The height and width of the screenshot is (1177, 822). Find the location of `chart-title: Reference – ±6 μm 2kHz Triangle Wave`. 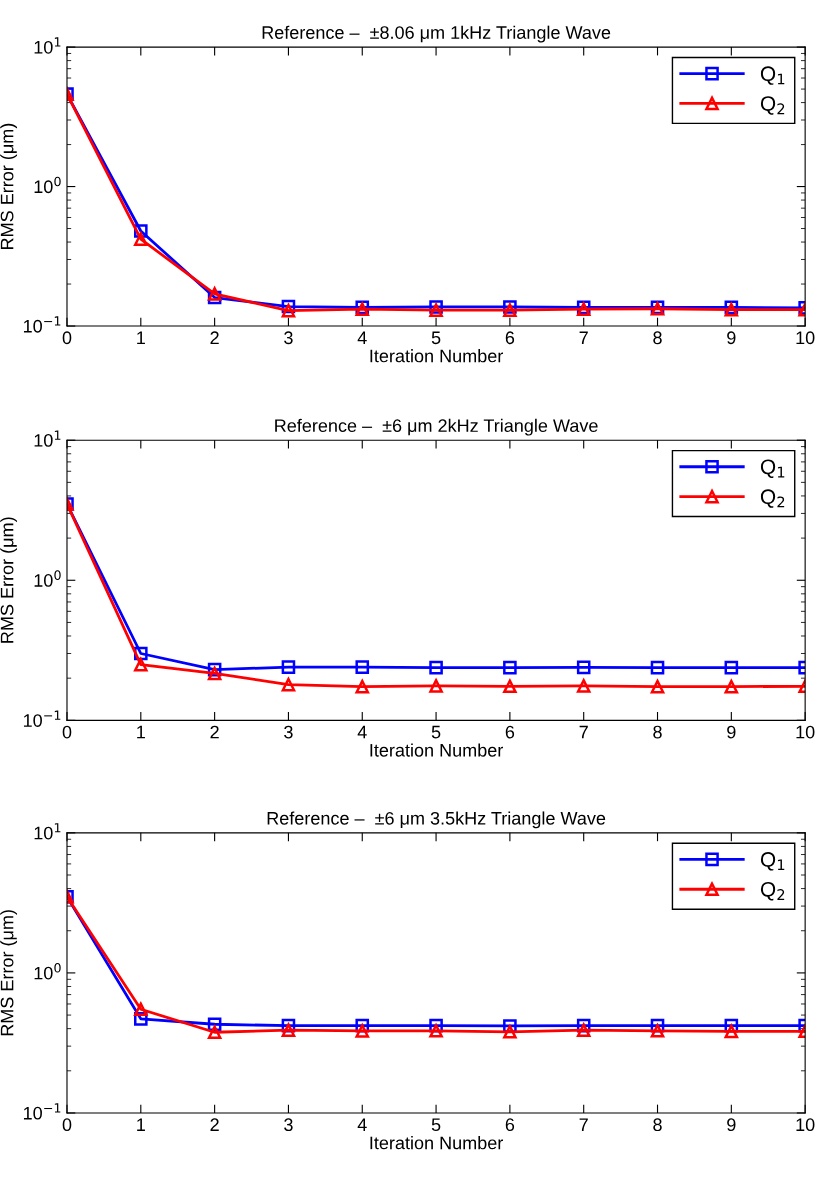

chart-title: Reference – ±6 μm 2kHz Triangle Wave is located at coordinates (436, 427).